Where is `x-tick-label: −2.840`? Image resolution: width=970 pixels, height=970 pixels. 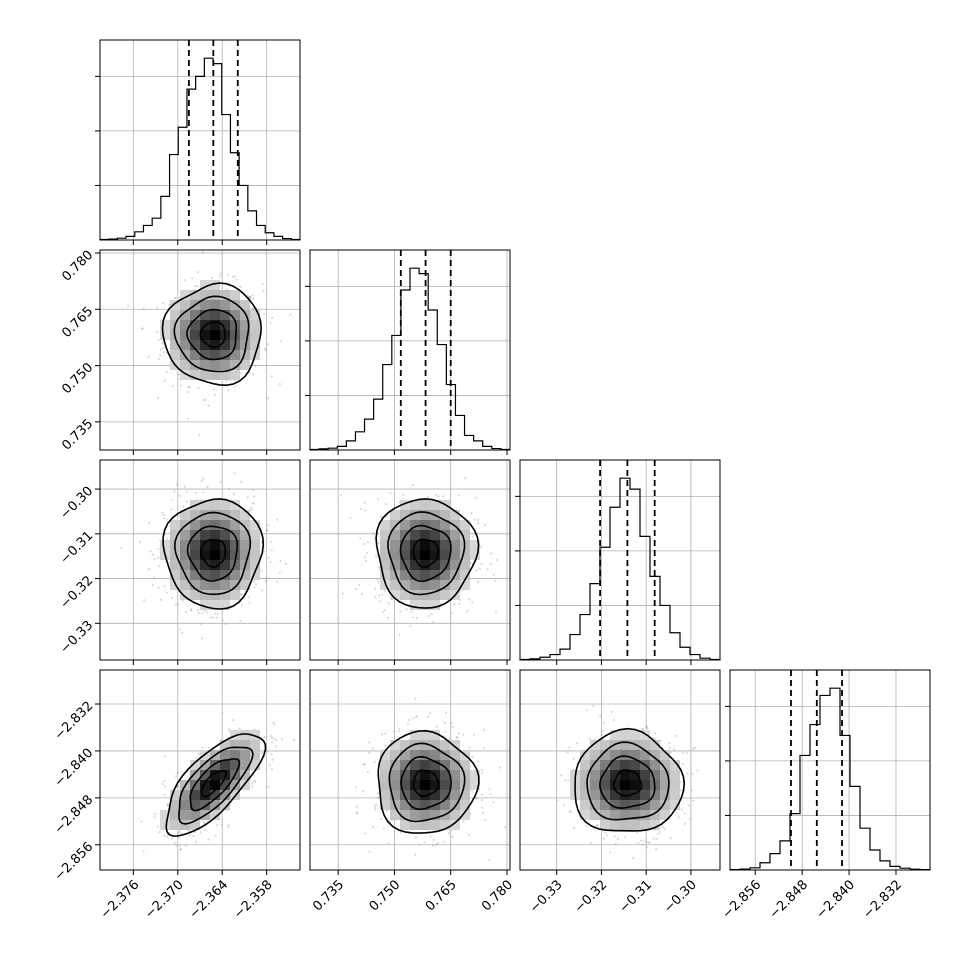
x-tick-label: −2.840 is located at coordinates (835, 899).